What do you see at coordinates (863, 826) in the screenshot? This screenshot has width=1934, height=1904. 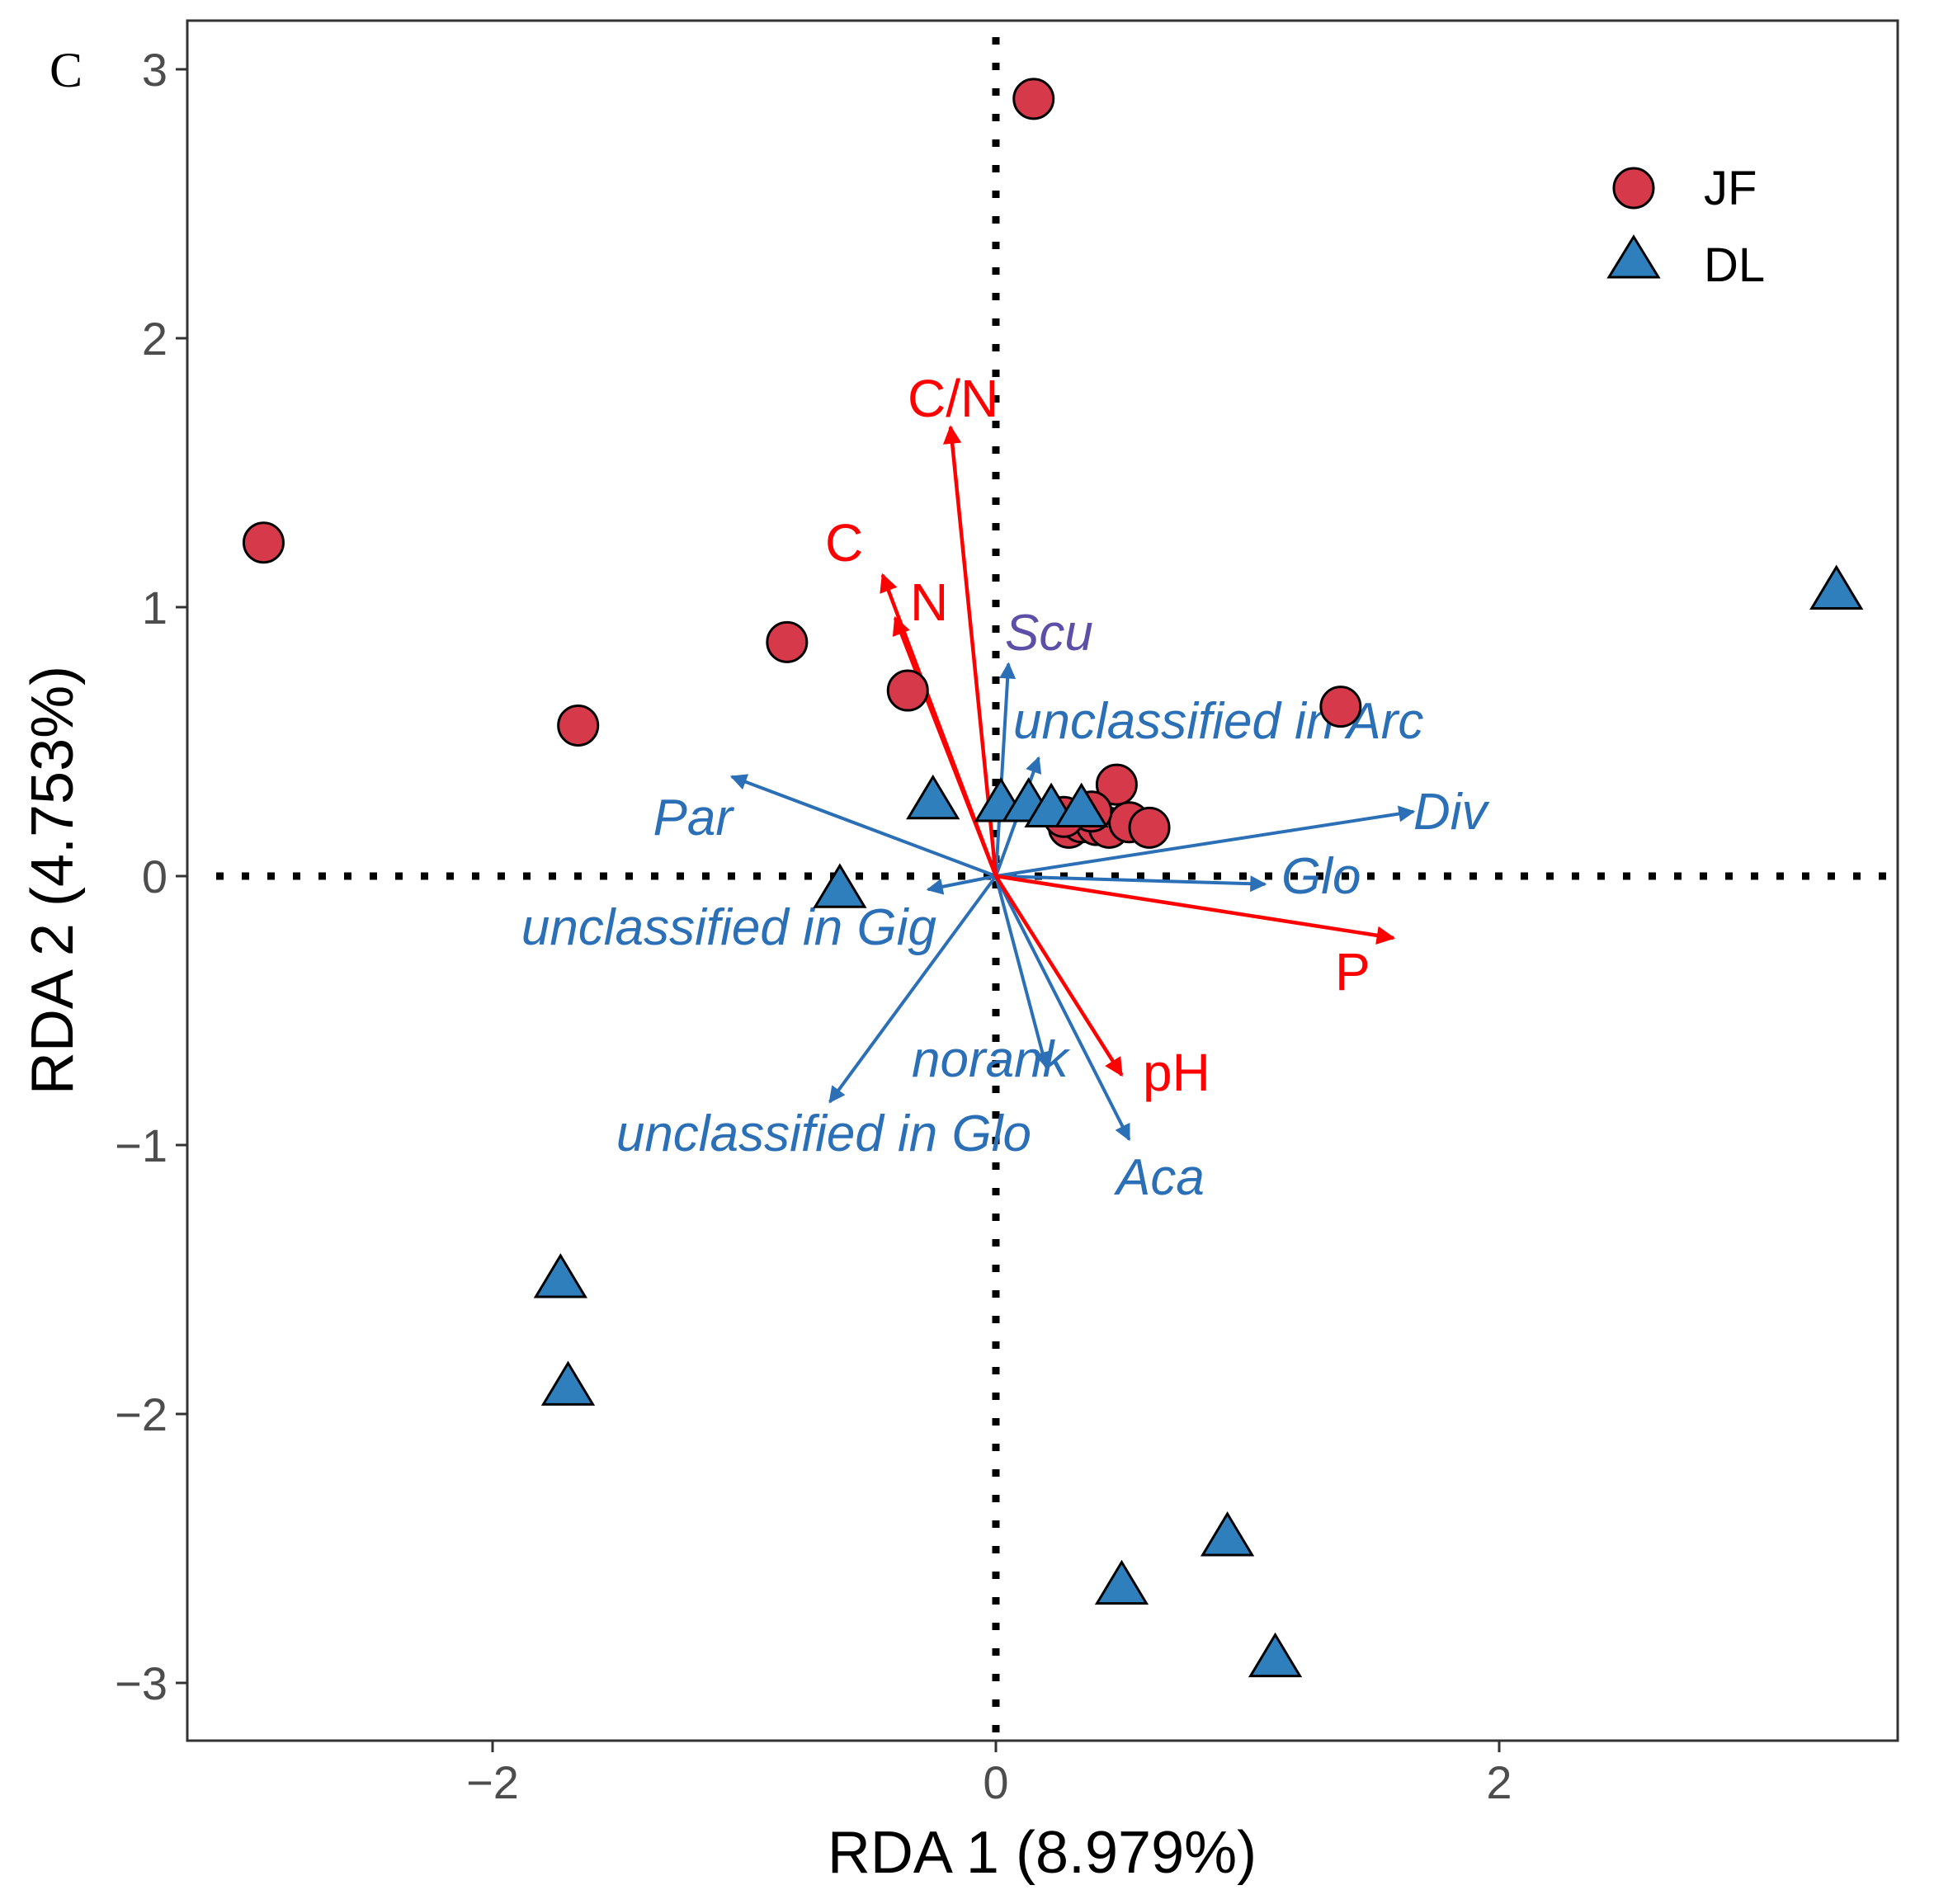 I see `taxa-arrow-par` at bounding box center [863, 826].